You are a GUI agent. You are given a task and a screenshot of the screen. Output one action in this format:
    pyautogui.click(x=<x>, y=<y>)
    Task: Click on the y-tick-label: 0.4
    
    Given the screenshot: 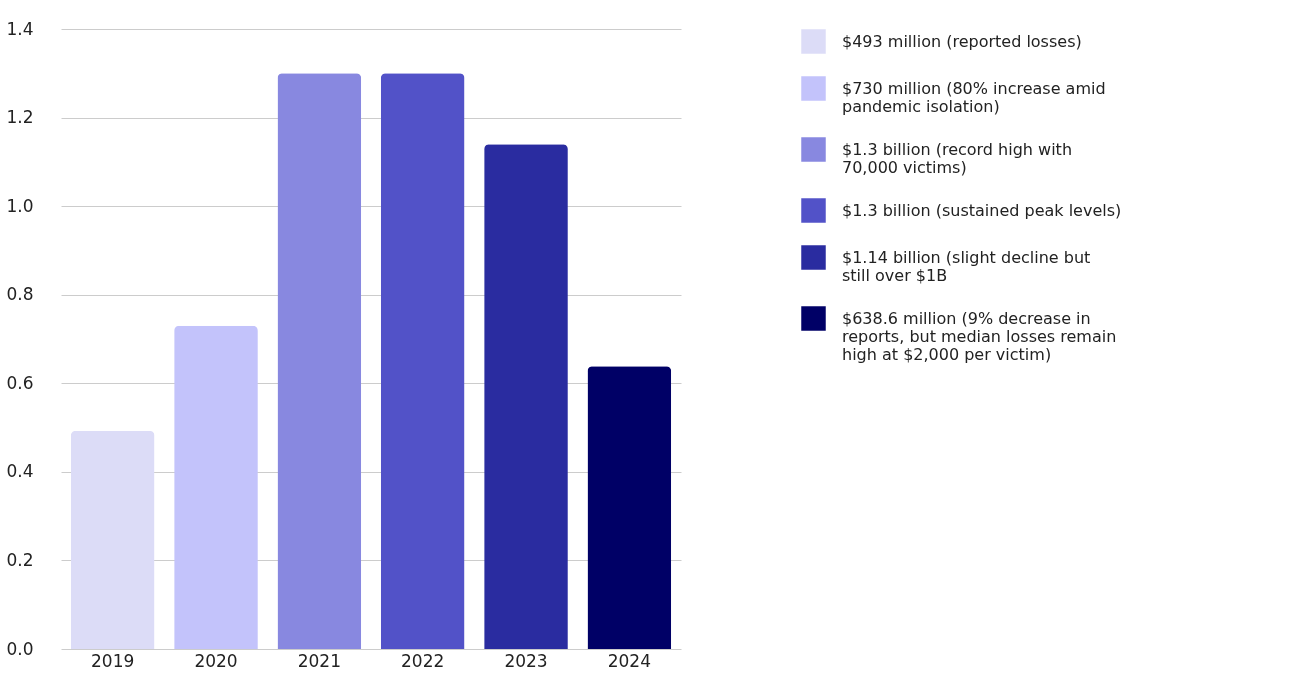 What is the action you would take?
    pyautogui.click(x=20, y=471)
    